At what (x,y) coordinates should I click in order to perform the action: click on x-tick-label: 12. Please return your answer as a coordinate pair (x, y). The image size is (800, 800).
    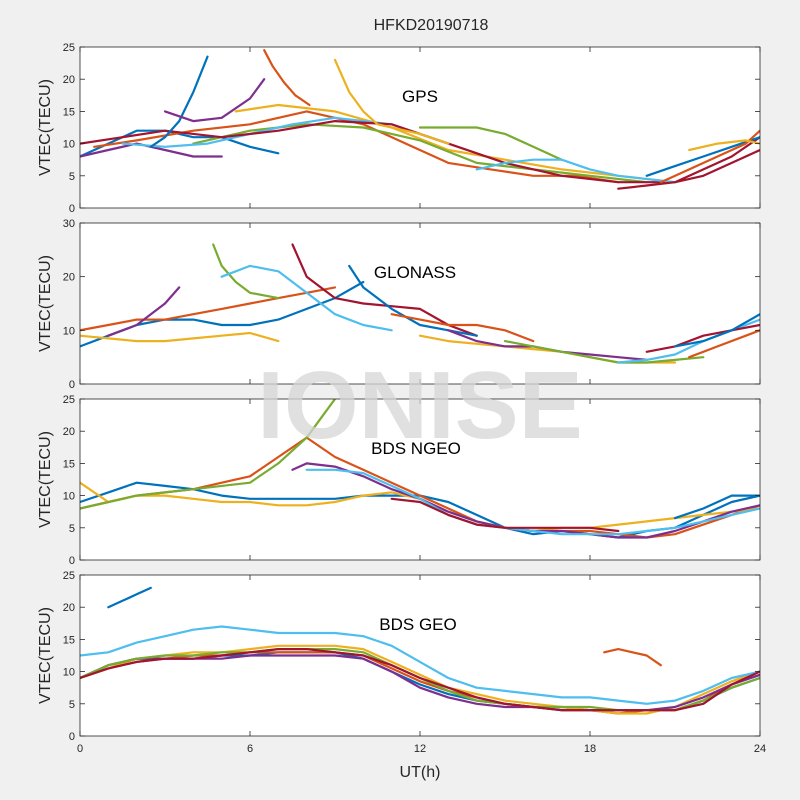
    Looking at the image, I should click on (420, 749).